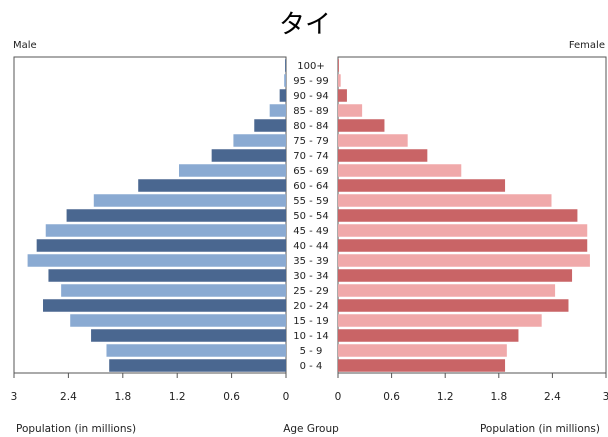 This screenshot has width=608, height=437. I want to click on female-axis-tick-label: 1.8, so click(498, 397).